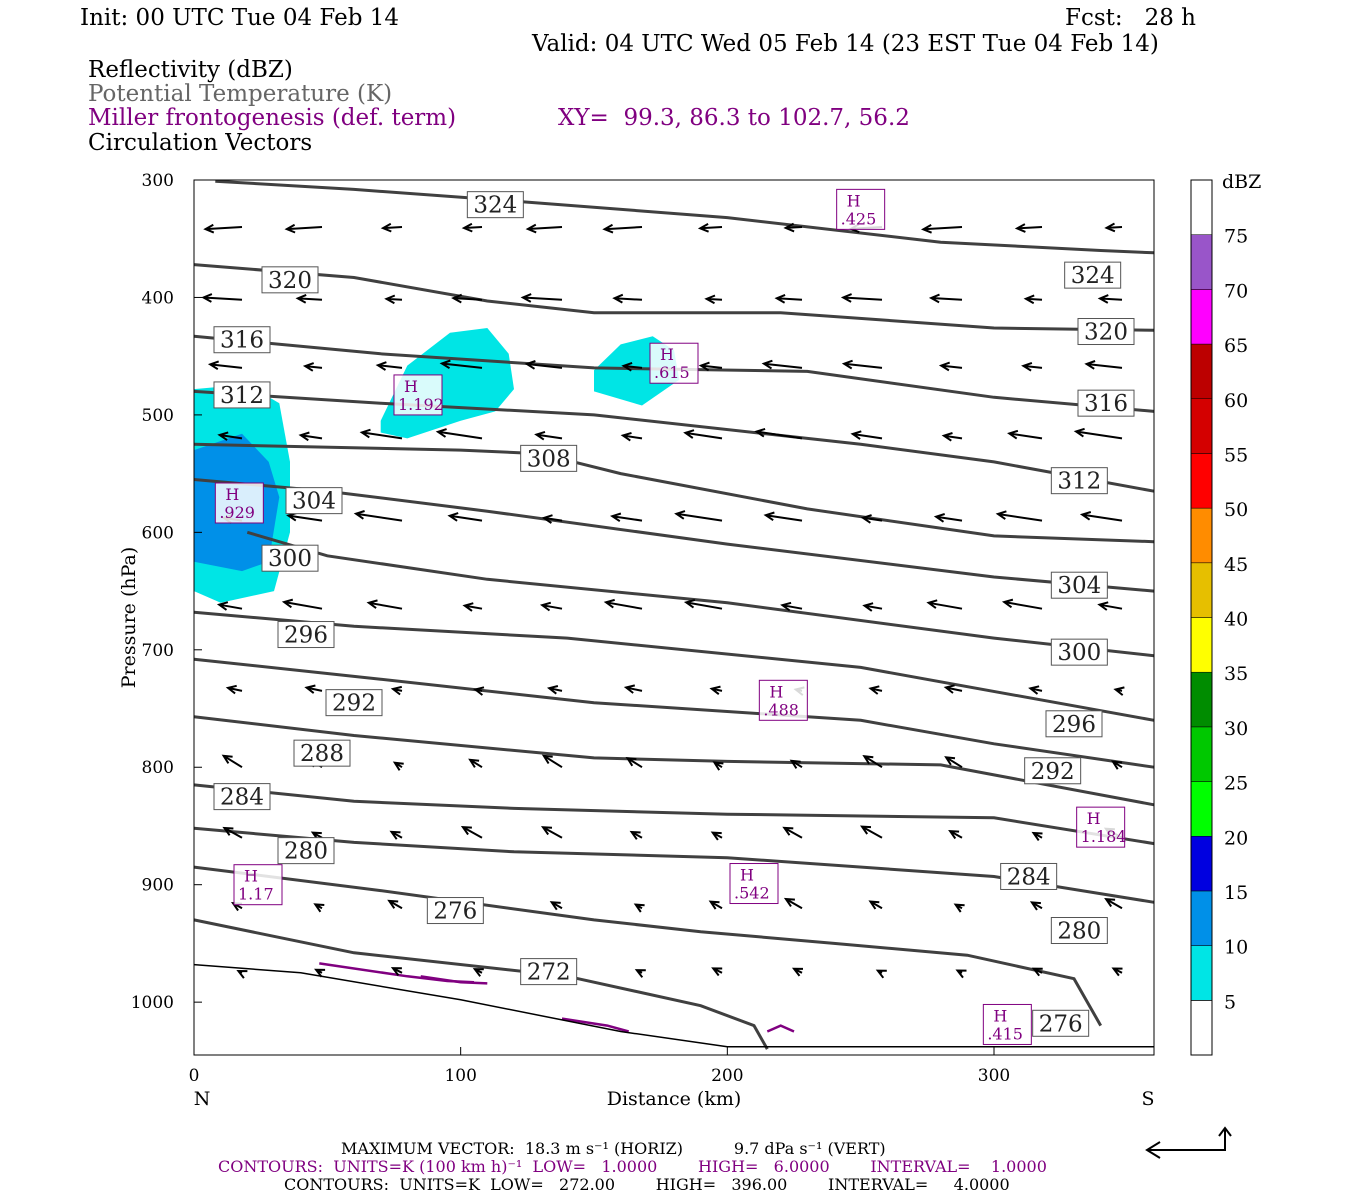 Image resolution: width=1350 pixels, height=1200 pixels. I want to click on high-value: .615, so click(672, 372).